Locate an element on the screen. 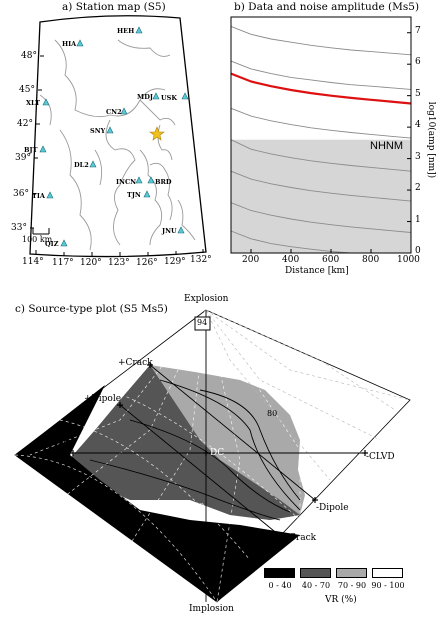 This screenshot has height=617, width=436. station-label: TIA is located at coordinates (38, 196).